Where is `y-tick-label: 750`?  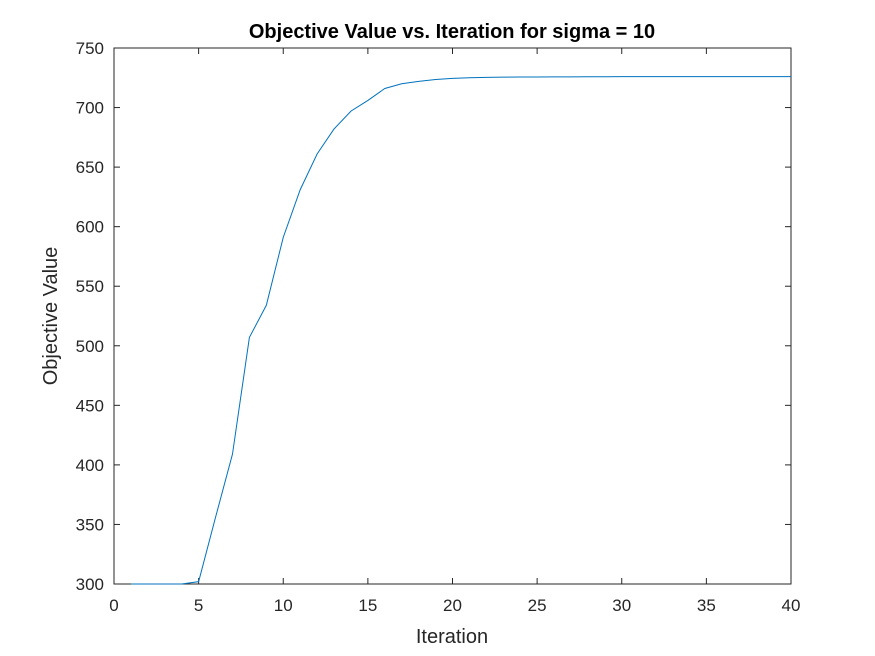
y-tick-label: 750 is located at coordinates (90, 48).